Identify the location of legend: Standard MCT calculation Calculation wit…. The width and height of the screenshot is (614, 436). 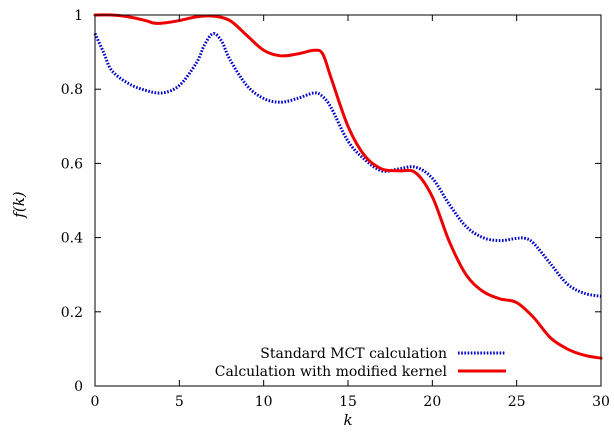
(360, 363).